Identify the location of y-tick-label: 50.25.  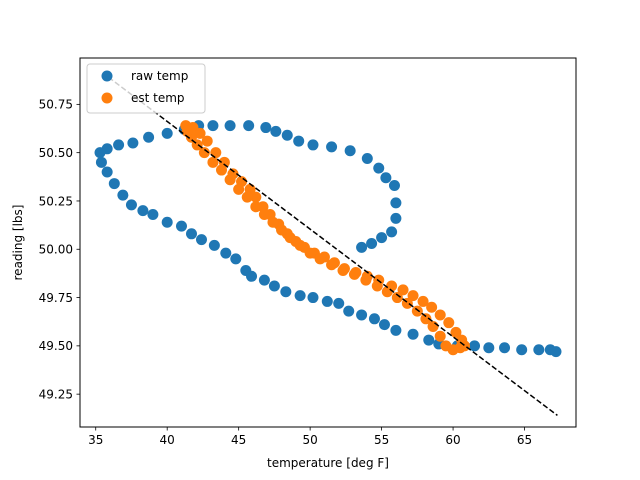
(56, 201).